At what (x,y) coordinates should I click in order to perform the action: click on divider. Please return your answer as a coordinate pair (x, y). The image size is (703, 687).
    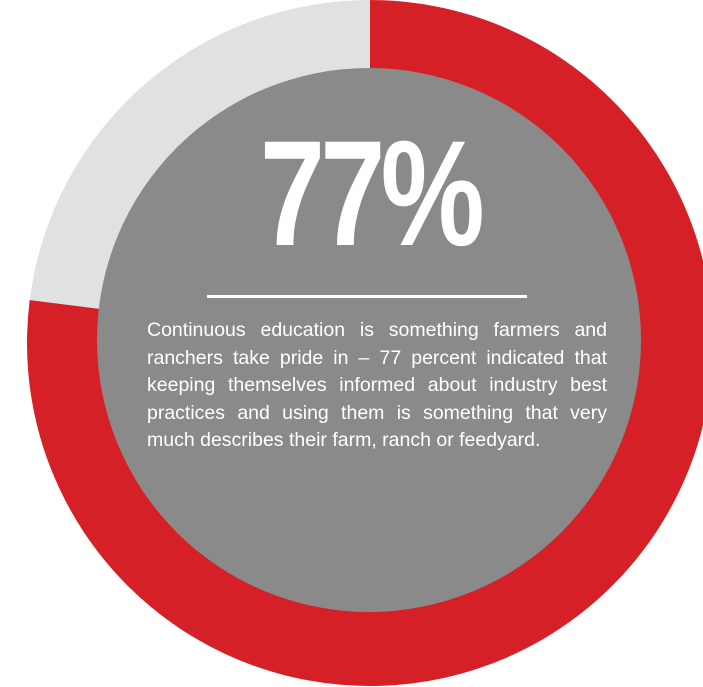
    Looking at the image, I should click on (367, 296).